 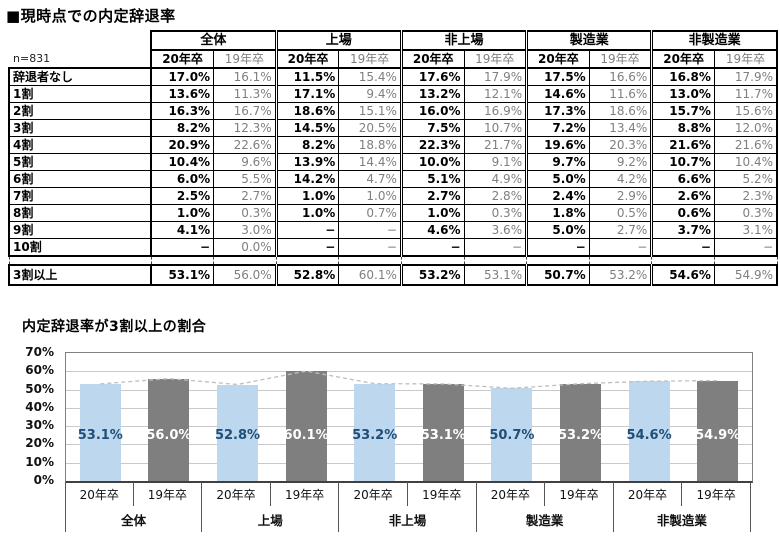 I want to click on table-cell: 11.5%, so click(x=307, y=76).